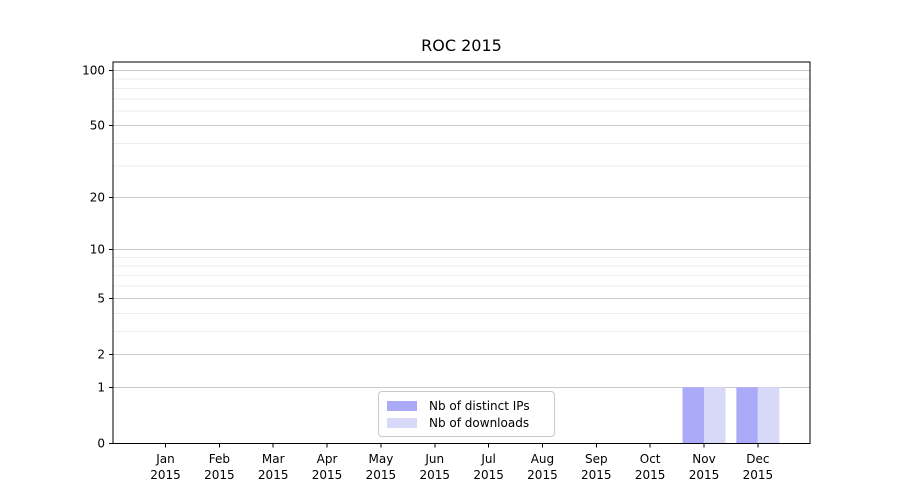 This screenshot has height=500, width=900. Describe the element at coordinates (165, 459) in the screenshot. I see `x-tick-label-month: Jan` at that location.